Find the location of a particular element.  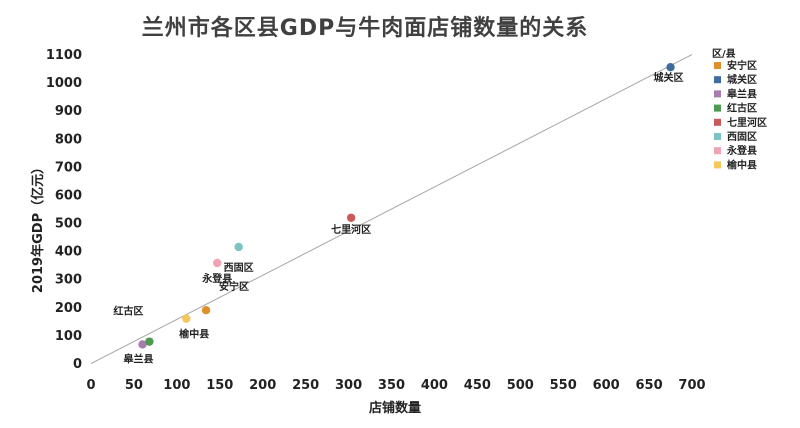

y-tick-label: 200 is located at coordinates (68, 308).